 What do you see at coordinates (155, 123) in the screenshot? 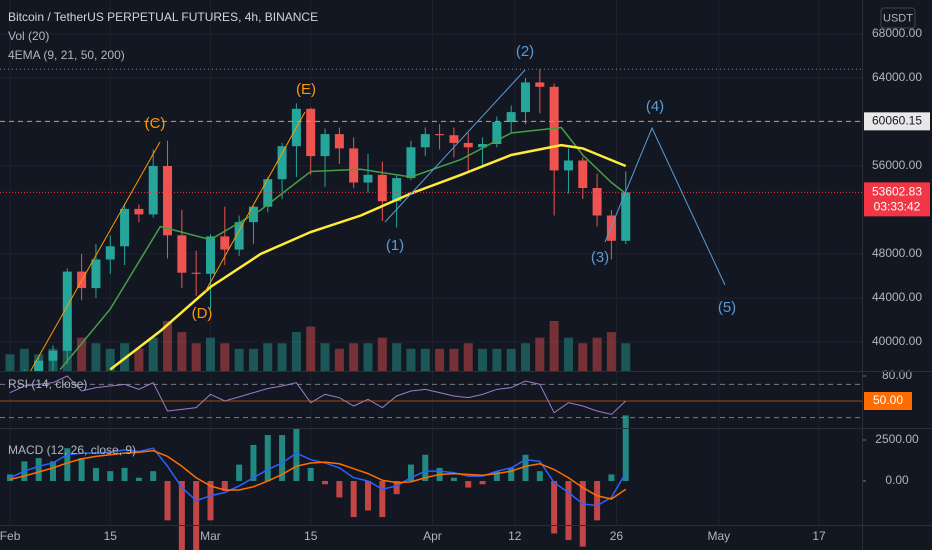
I see `wave-label: (C)` at bounding box center [155, 123].